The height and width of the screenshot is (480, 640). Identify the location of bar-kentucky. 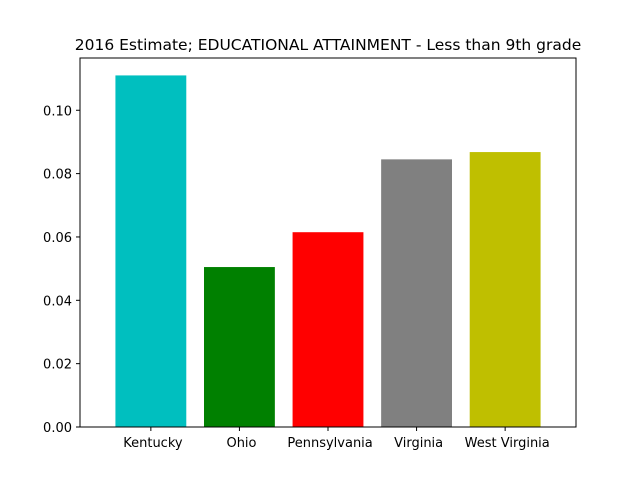
(151, 251).